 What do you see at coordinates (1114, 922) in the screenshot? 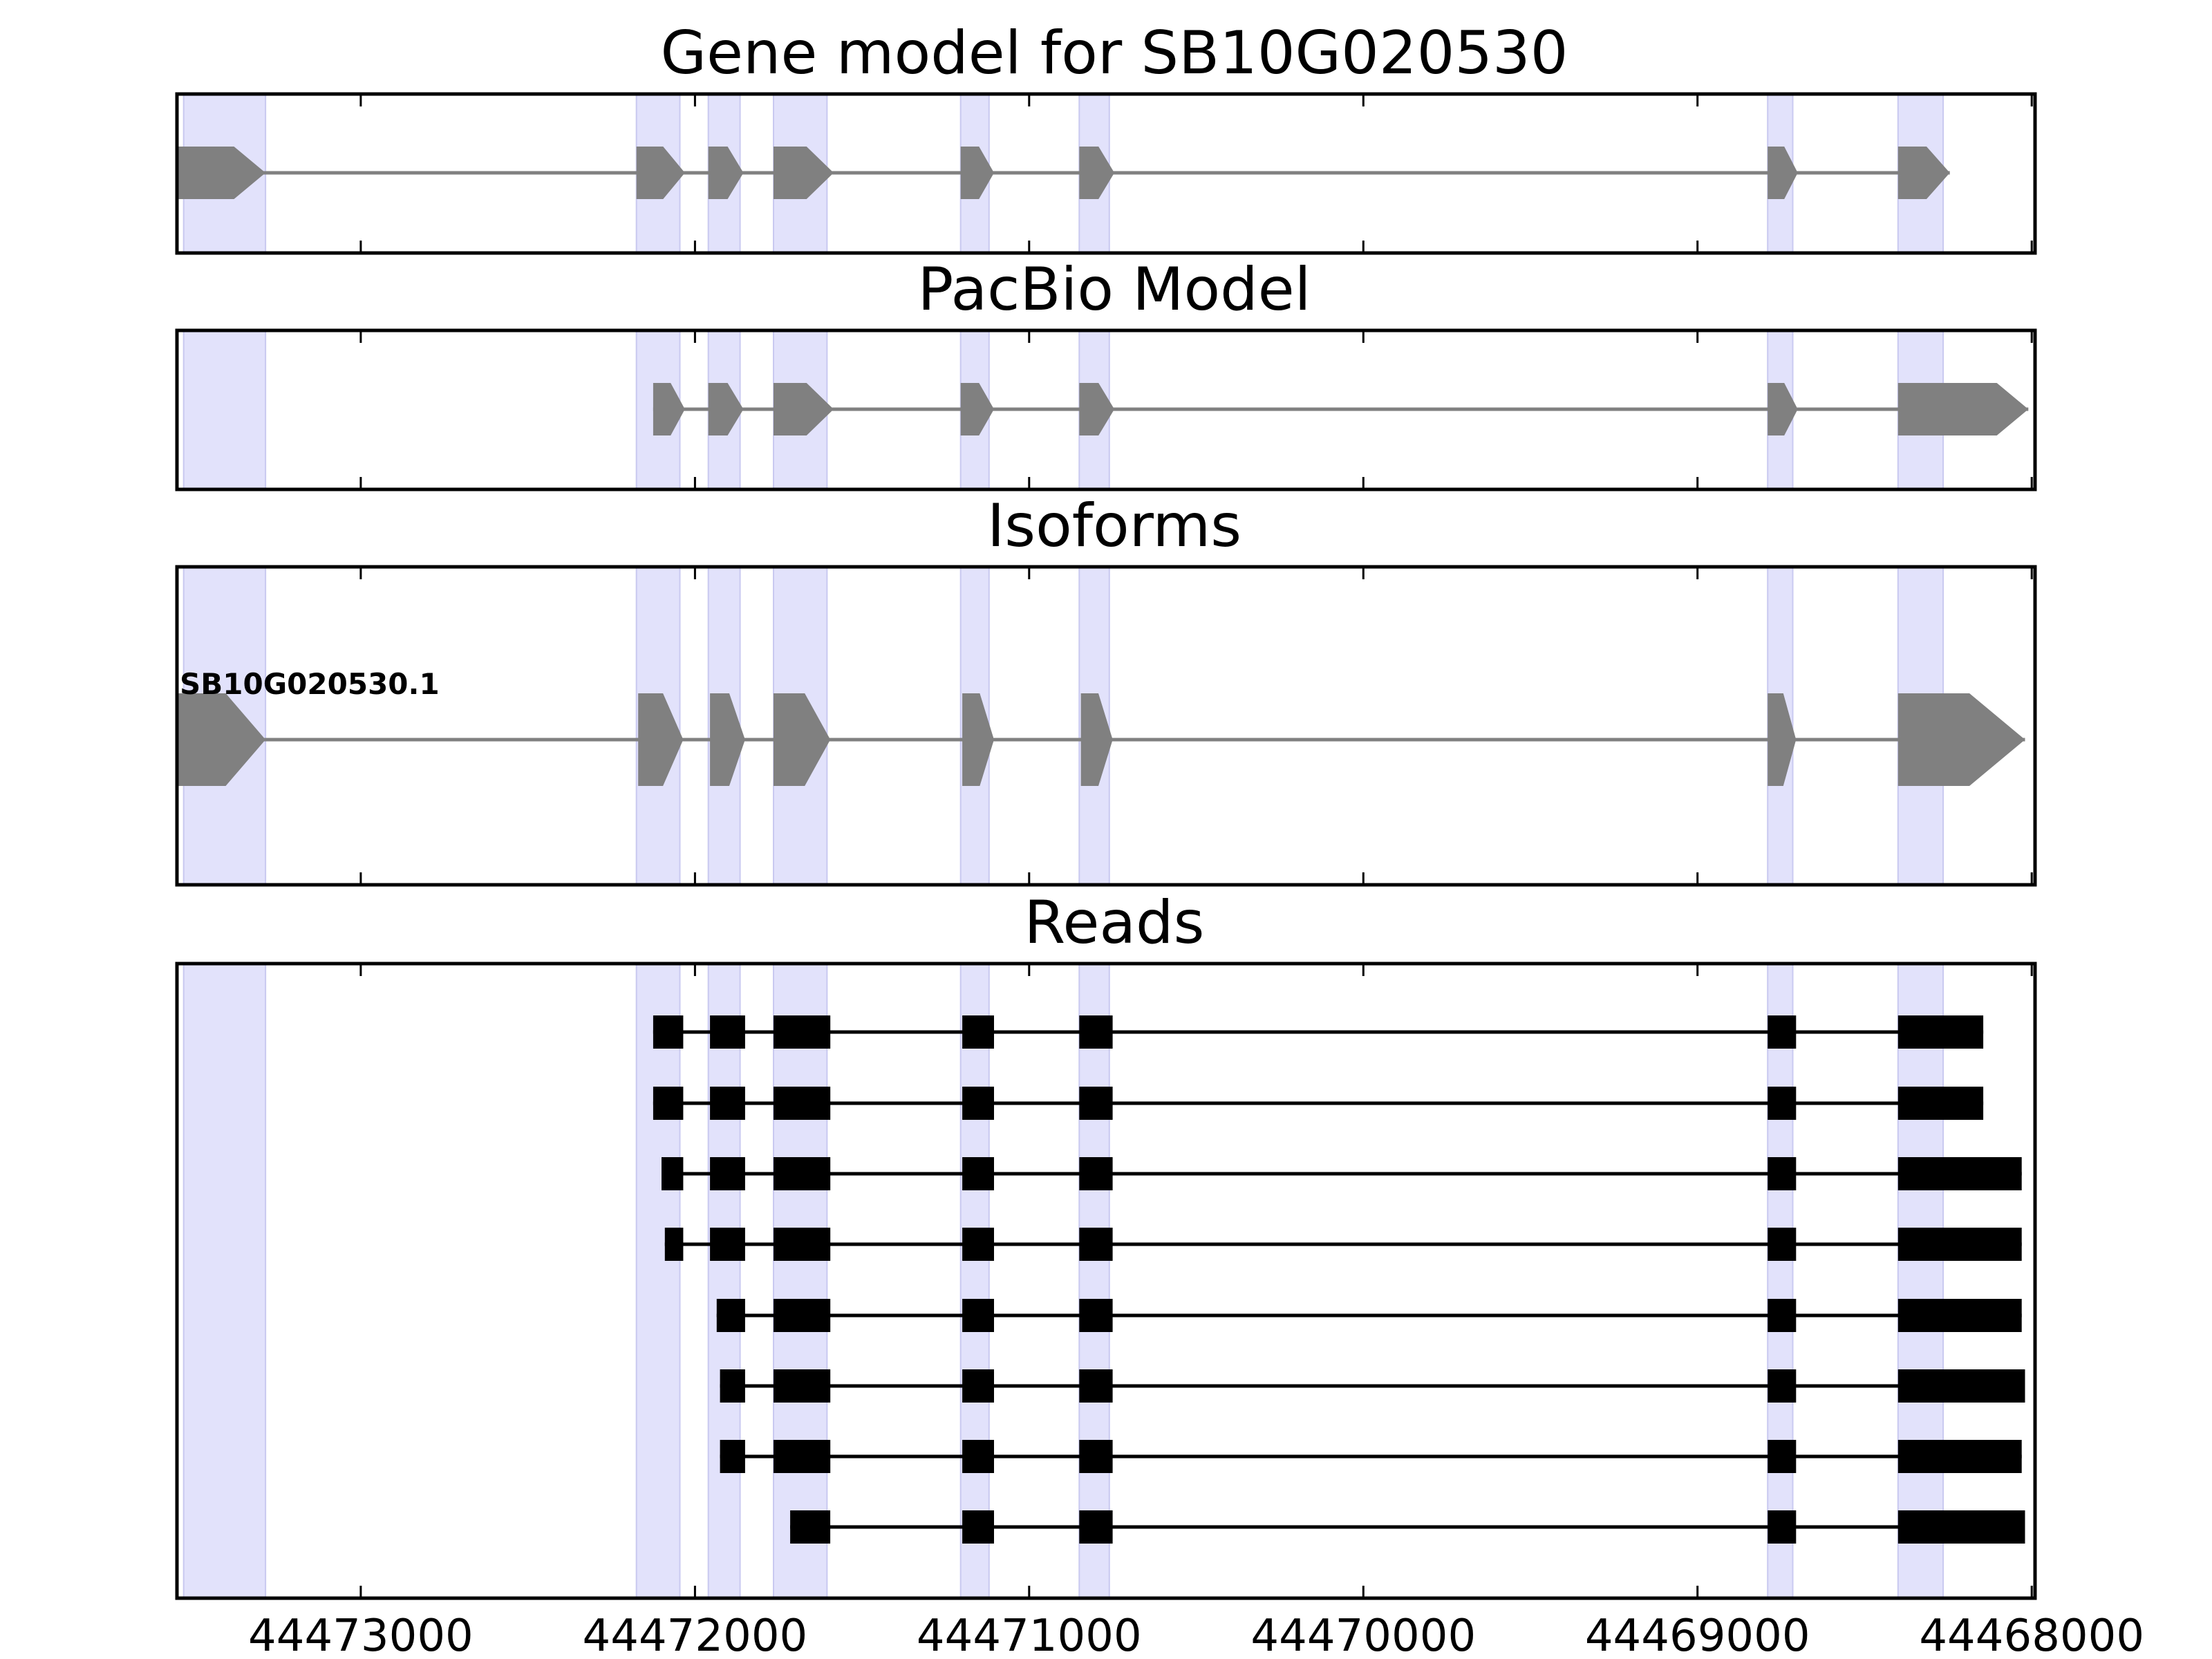
I see `title-reads: Reads` at bounding box center [1114, 922].